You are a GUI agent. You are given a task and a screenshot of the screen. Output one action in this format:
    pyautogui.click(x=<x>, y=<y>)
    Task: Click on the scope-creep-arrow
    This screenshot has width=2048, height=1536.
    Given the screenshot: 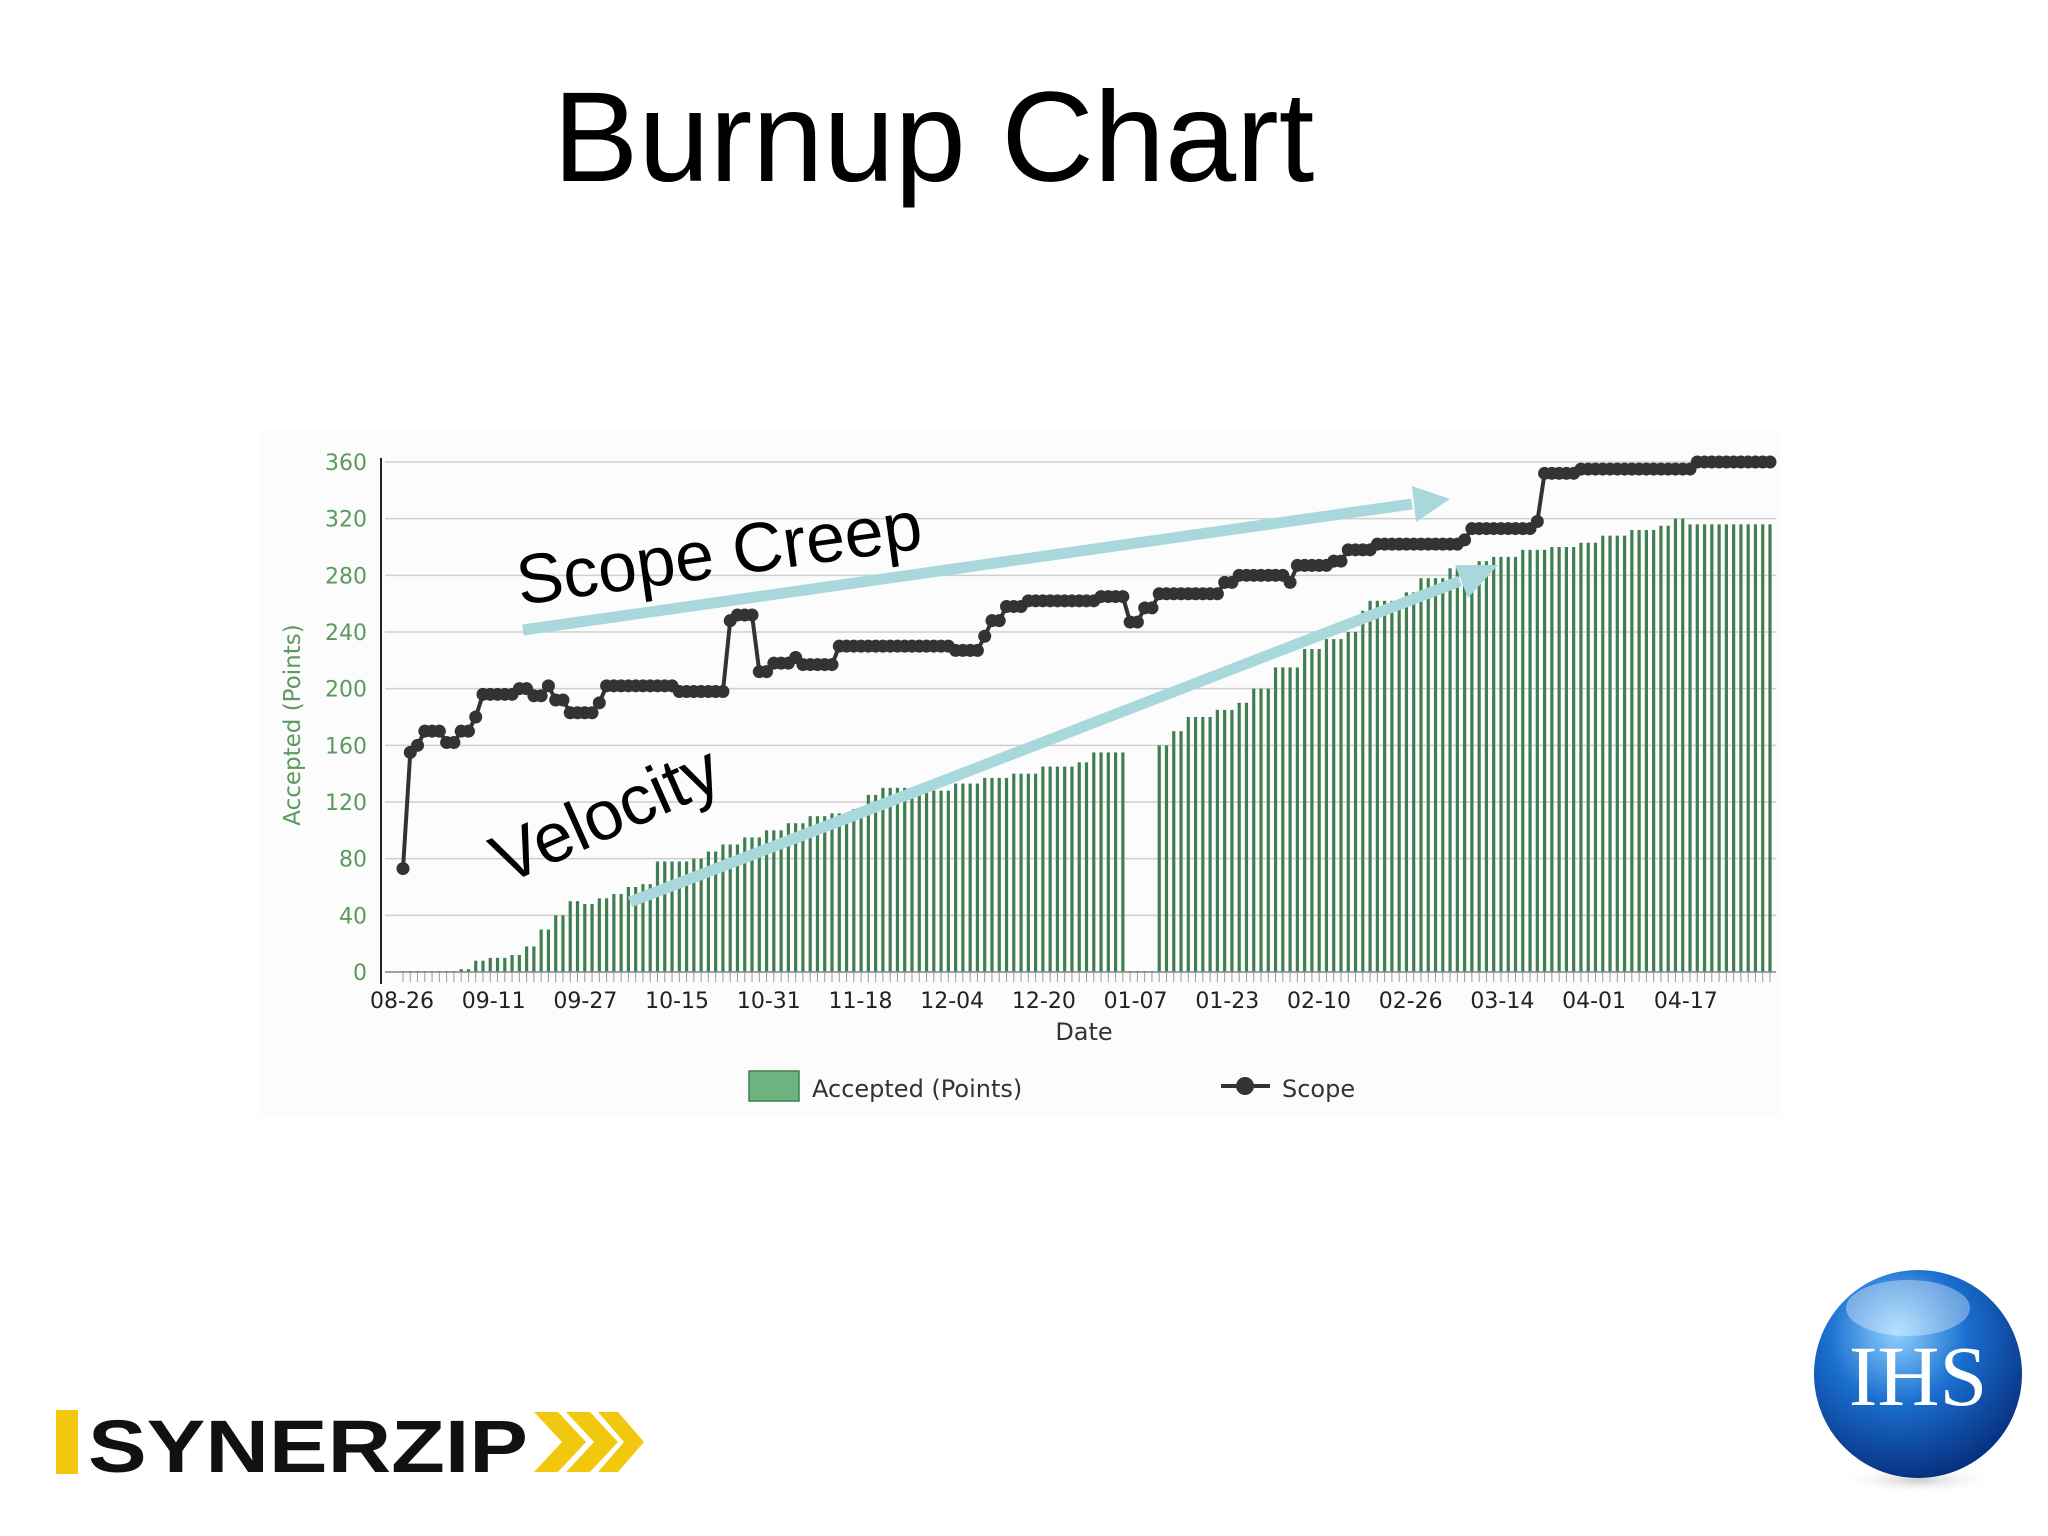 What is the action you would take?
    pyautogui.click(x=986, y=561)
    